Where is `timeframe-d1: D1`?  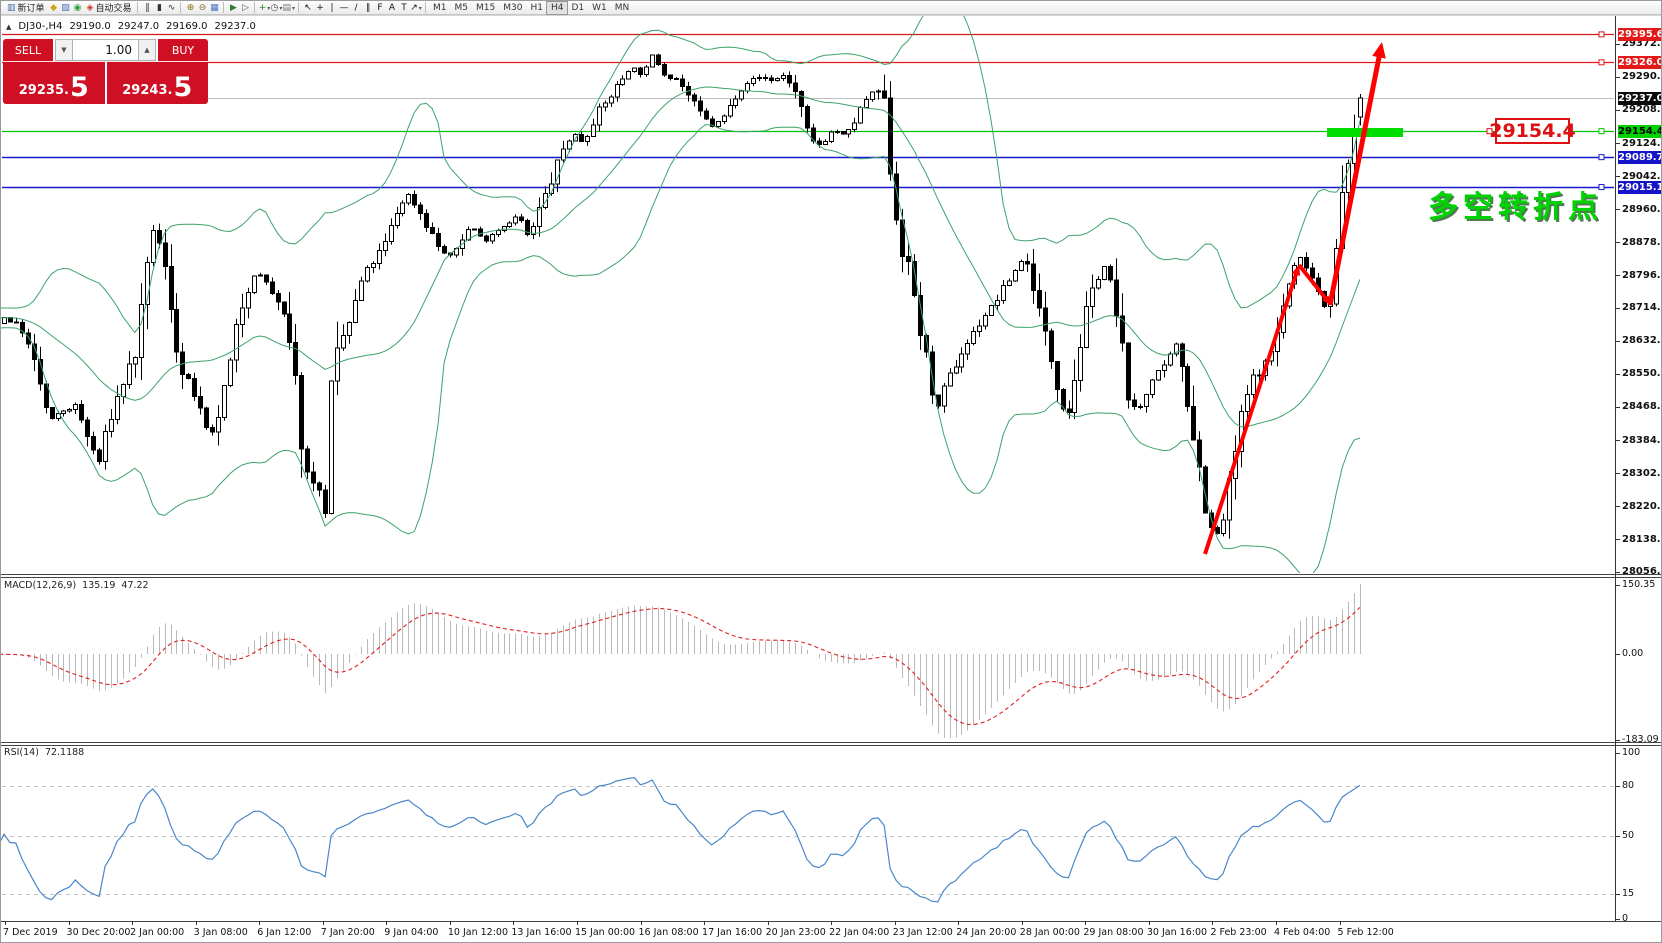
timeframe-d1: D1 is located at coordinates (578, 7).